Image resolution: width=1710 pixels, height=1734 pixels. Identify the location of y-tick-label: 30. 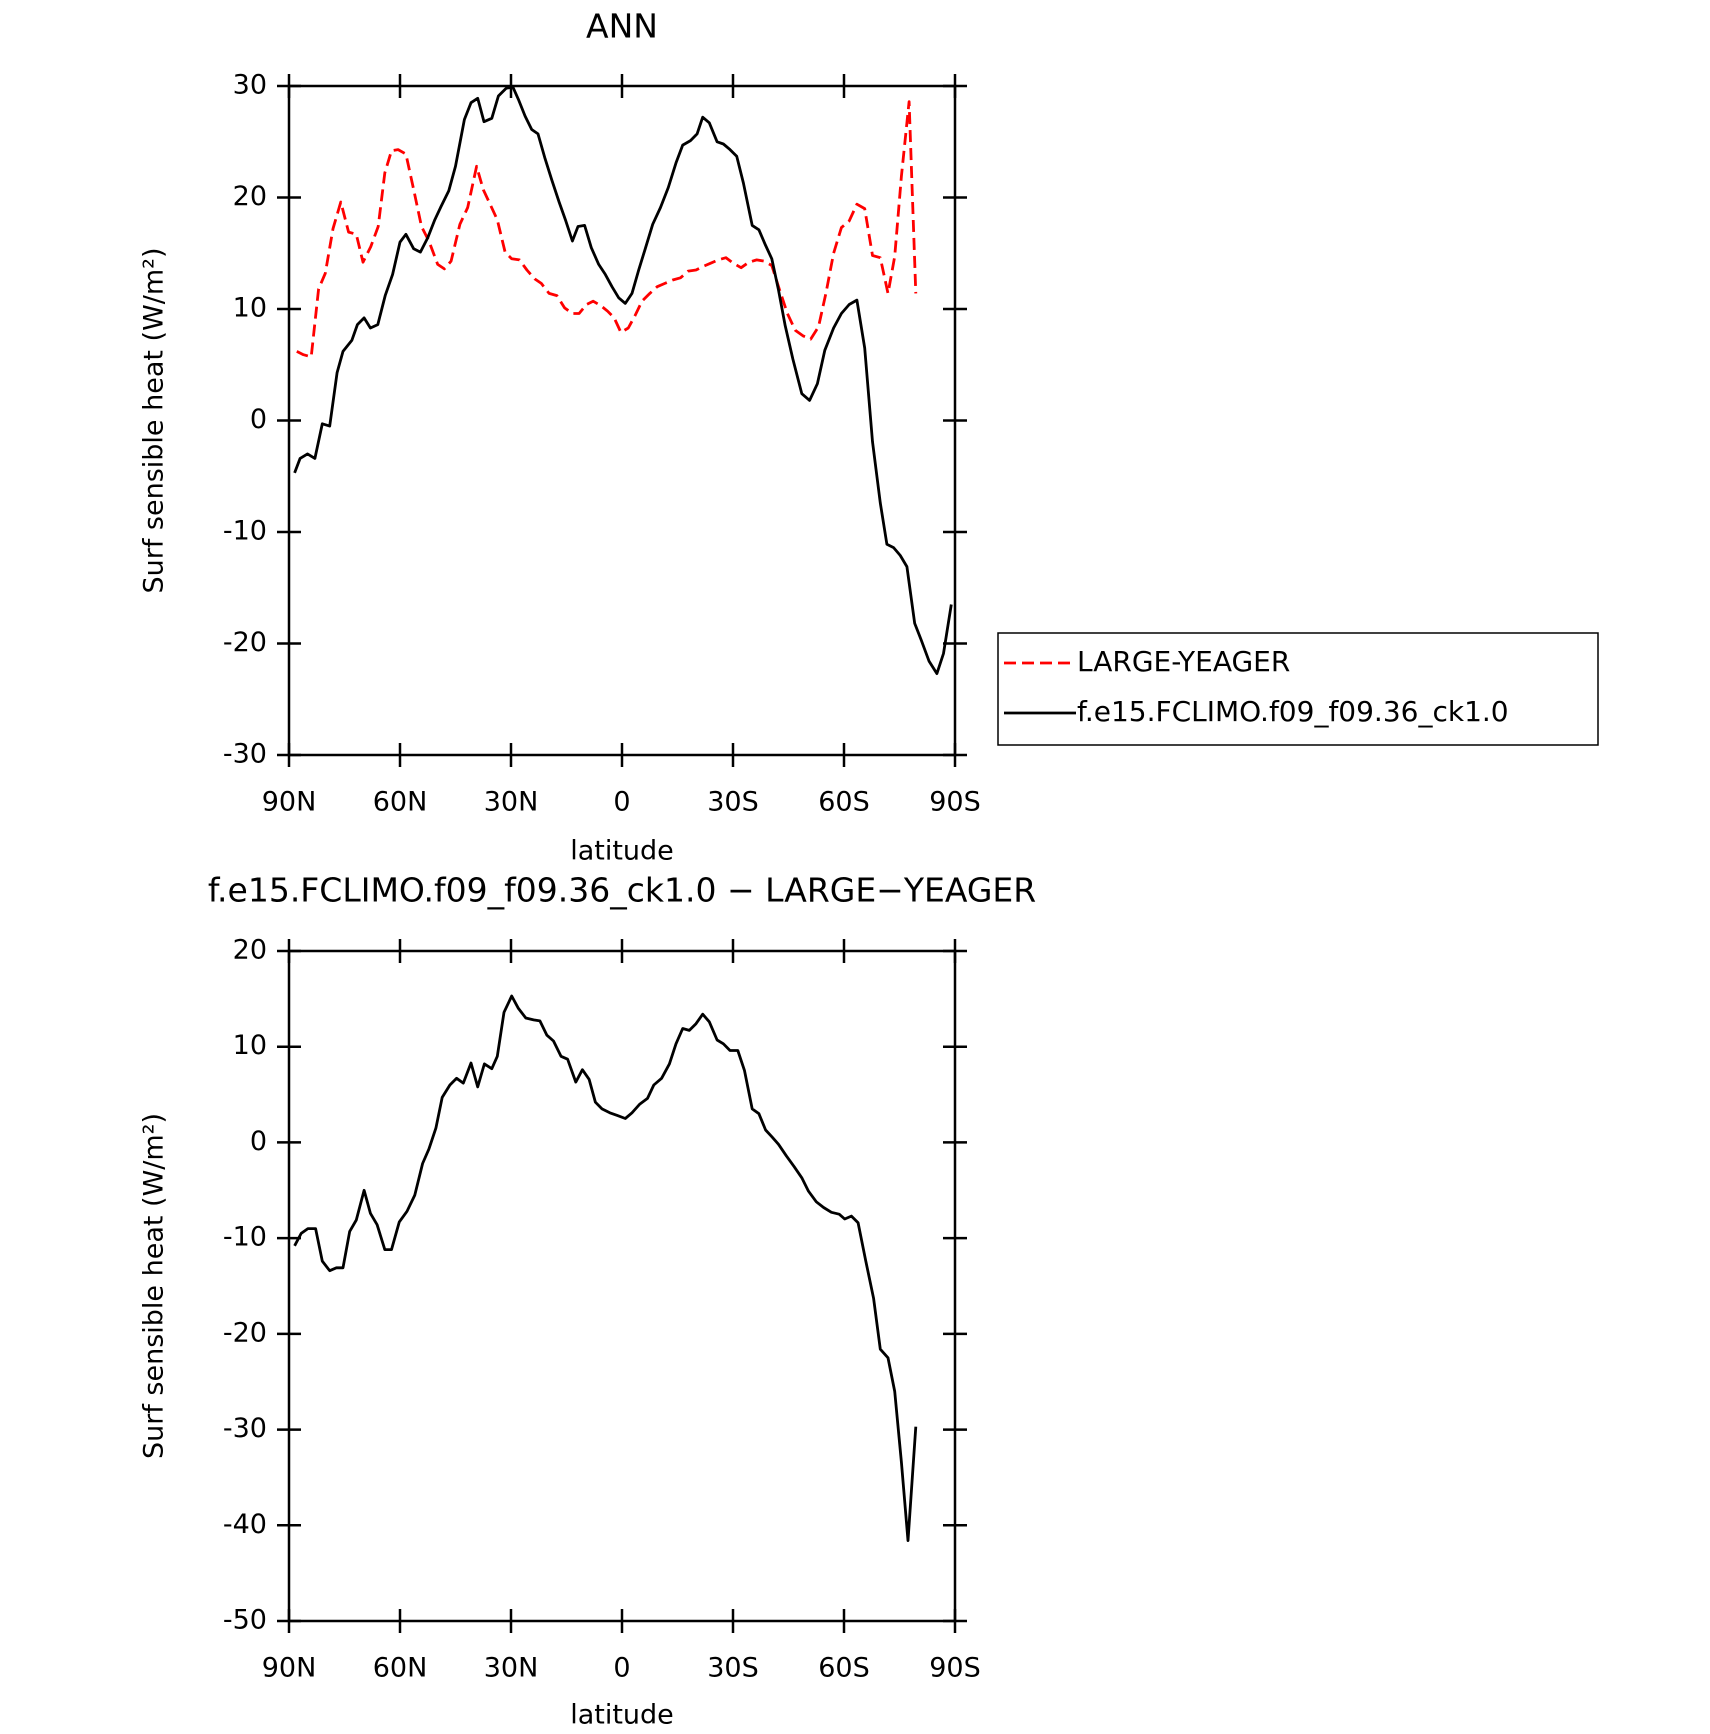
(250, 85).